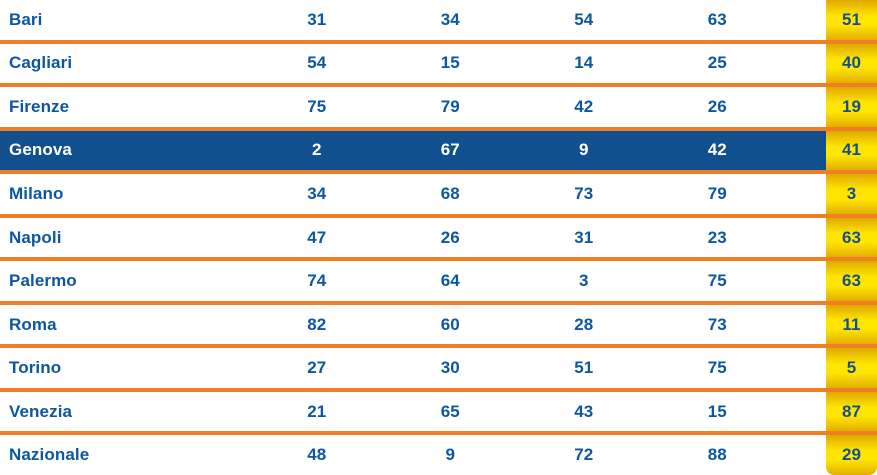 The height and width of the screenshot is (475, 877). Describe the element at coordinates (583, 281) in the screenshot. I see `number-cell-3: 3` at that location.